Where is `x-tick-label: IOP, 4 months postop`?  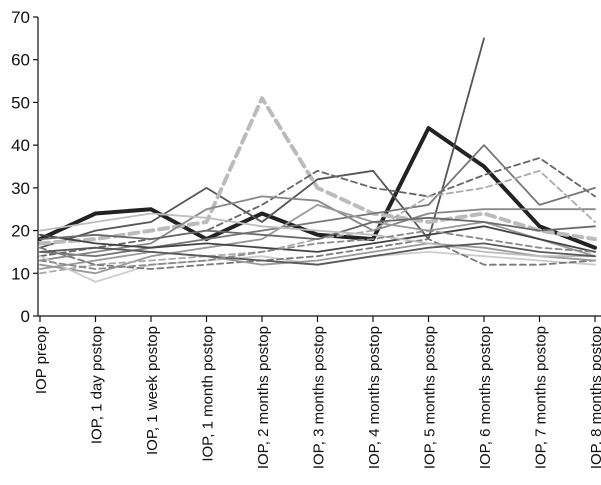 x-tick-label: IOP, 4 months postop is located at coordinates (374, 397).